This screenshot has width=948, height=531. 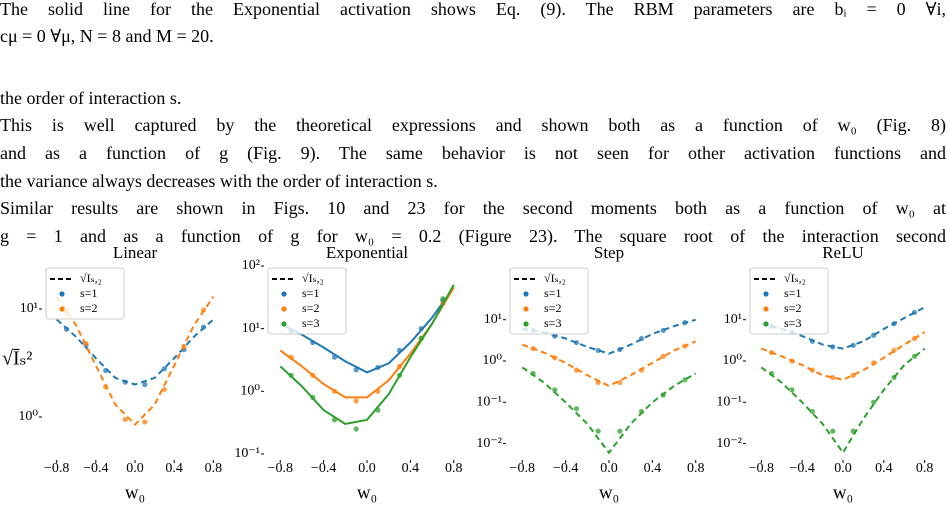 I want to click on chart-title: Linear, so click(x=135, y=252).